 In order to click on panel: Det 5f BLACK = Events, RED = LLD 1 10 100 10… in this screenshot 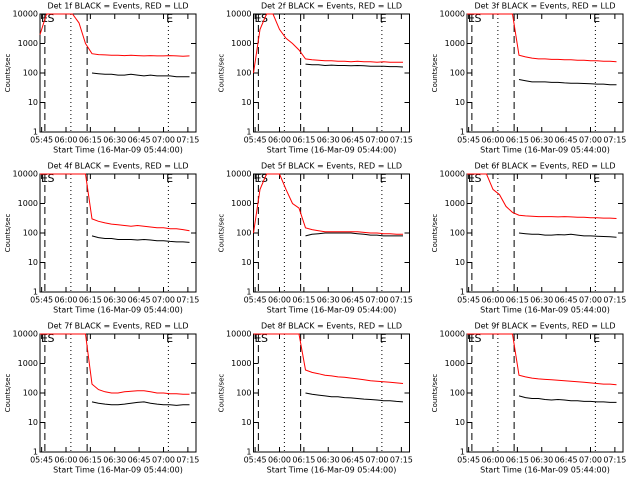, I will do `click(315, 238)`.